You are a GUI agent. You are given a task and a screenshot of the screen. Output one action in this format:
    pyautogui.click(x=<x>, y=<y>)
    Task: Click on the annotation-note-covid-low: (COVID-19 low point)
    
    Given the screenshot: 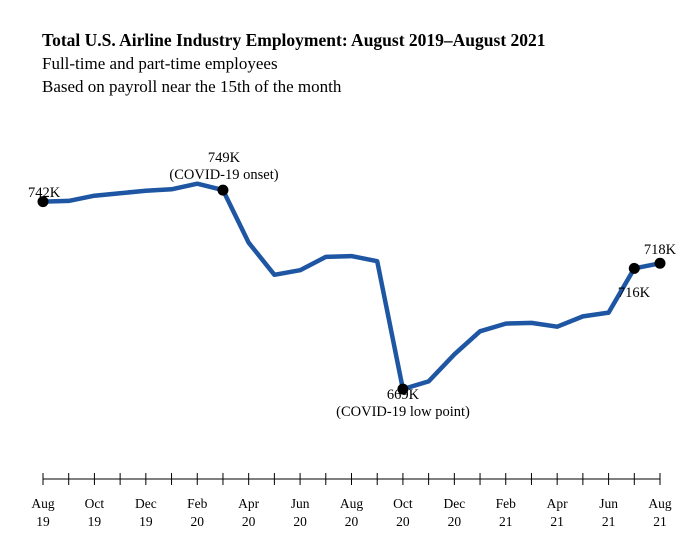 What is the action you would take?
    pyautogui.click(x=403, y=412)
    